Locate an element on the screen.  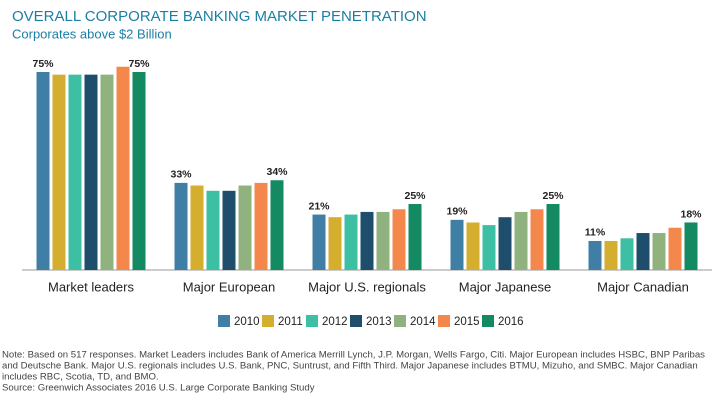
data-label: 11% is located at coordinates (595, 233).